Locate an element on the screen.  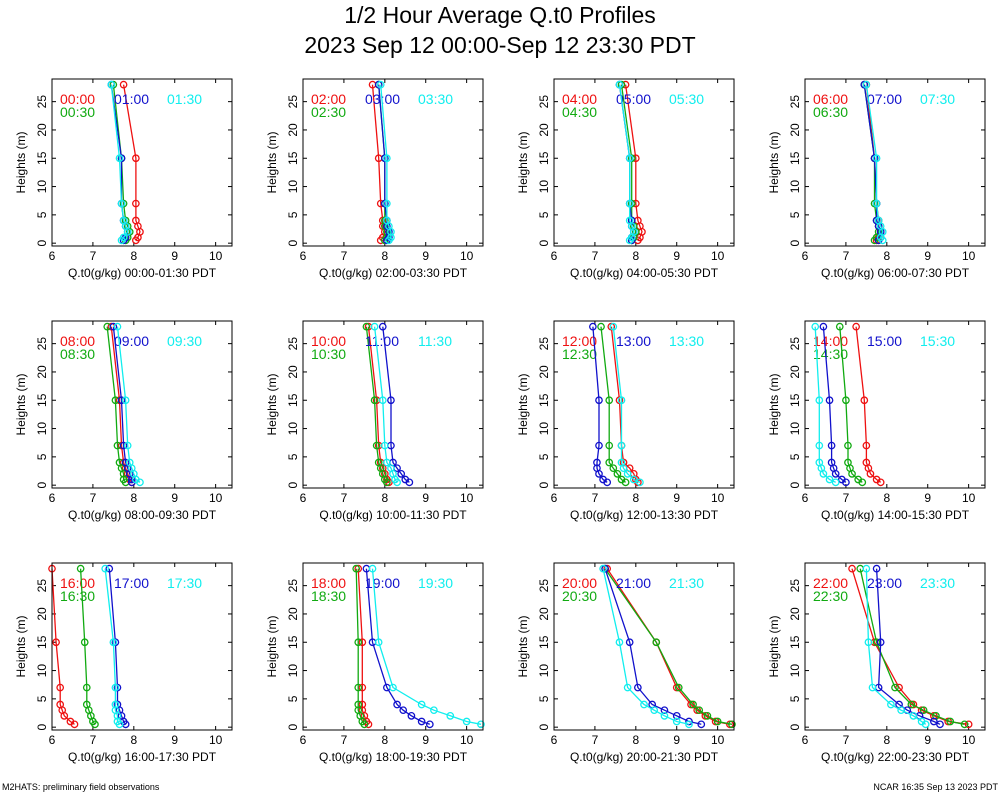
legend-entry: 09:00 is located at coordinates (131, 341).